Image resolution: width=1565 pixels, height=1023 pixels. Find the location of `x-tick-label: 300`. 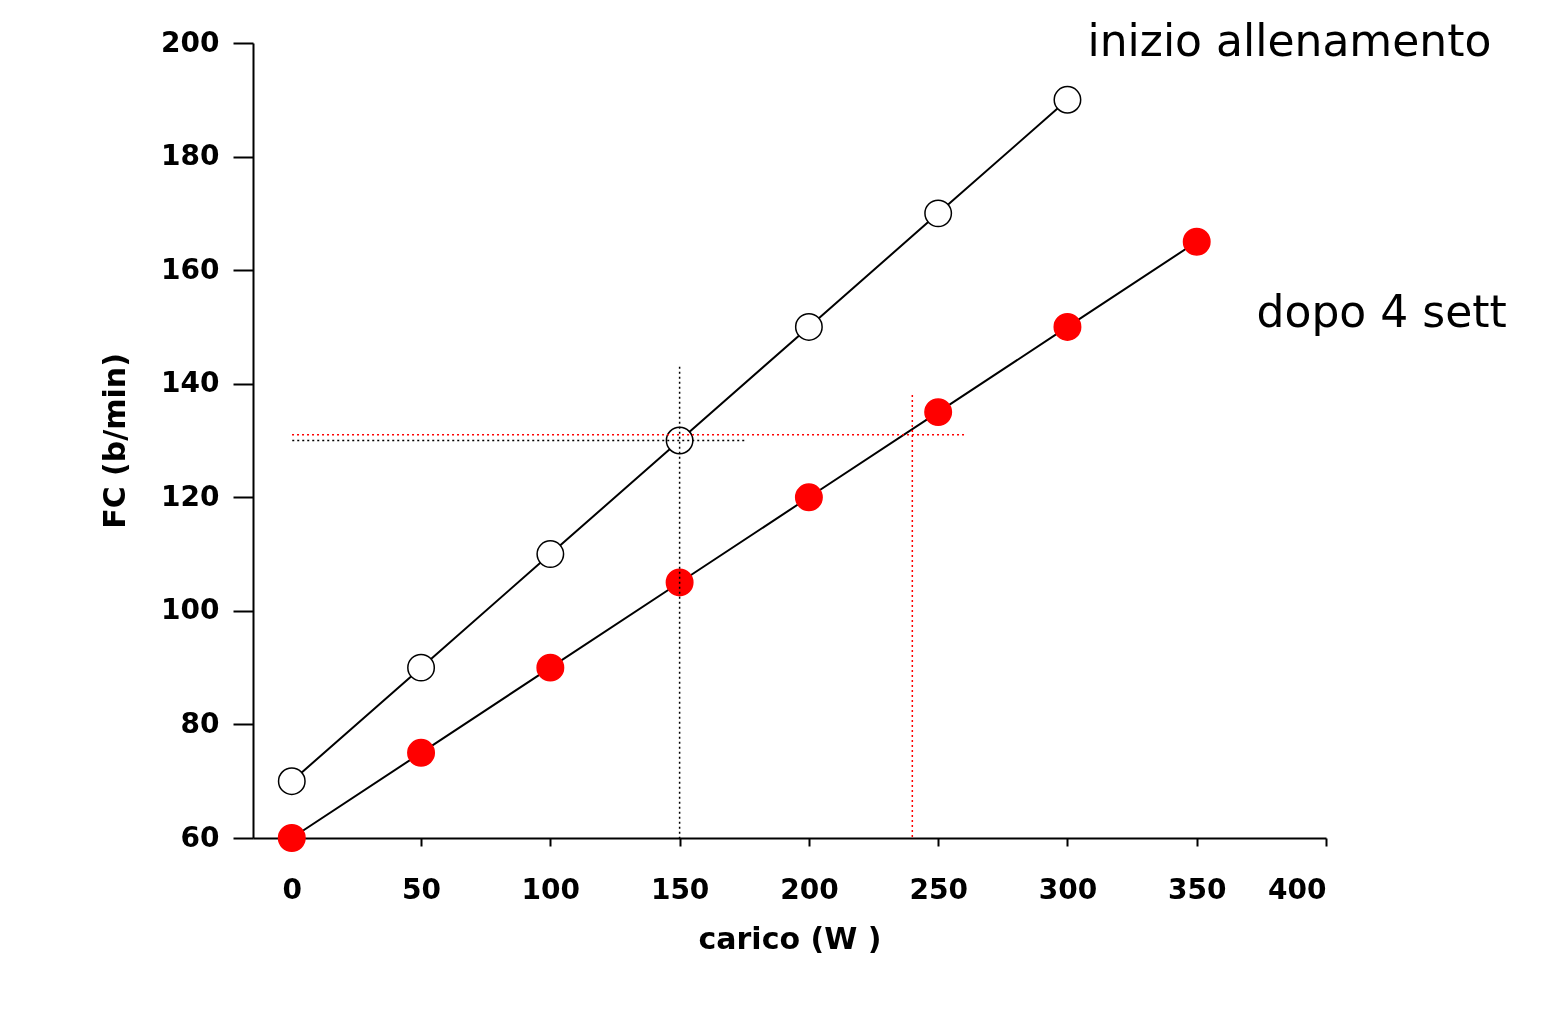

x-tick-label: 300 is located at coordinates (1068, 889).